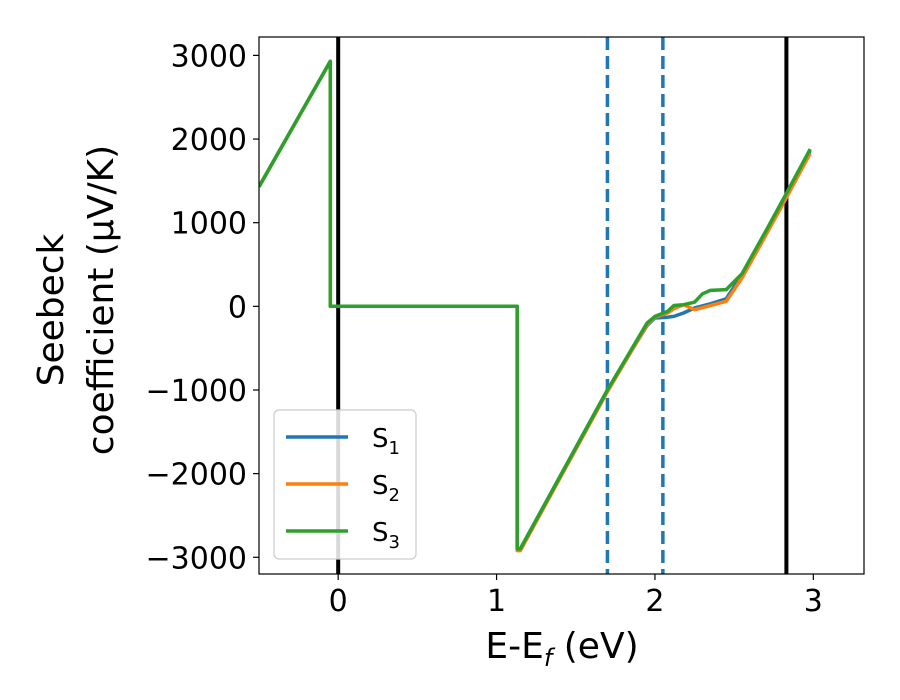 Image resolution: width=900 pixels, height=700 pixels. What do you see at coordinates (237, 307) in the screenshot?
I see `y-tick-label: 0` at bounding box center [237, 307].